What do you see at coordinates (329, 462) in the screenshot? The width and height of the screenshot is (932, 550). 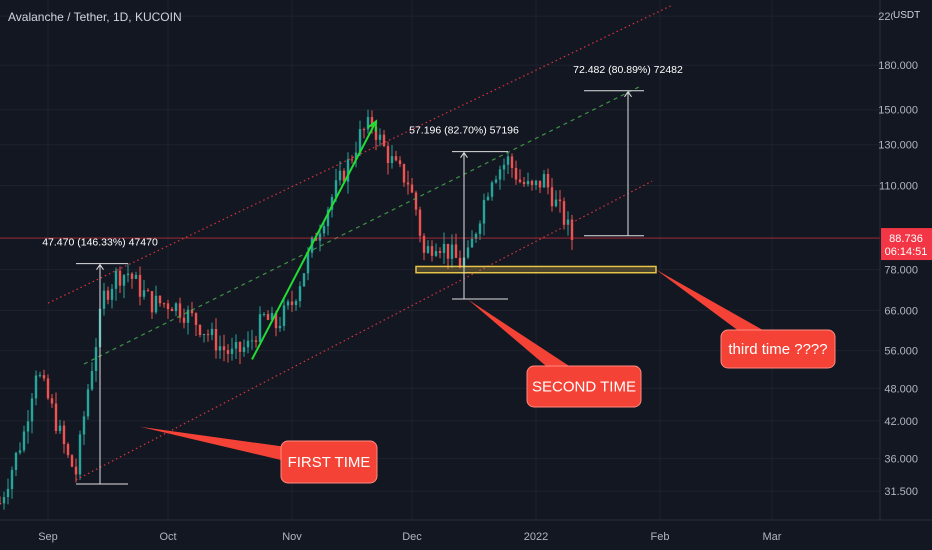 I see `callout-label: FIRST TIME` at bounding box center [329, 462].